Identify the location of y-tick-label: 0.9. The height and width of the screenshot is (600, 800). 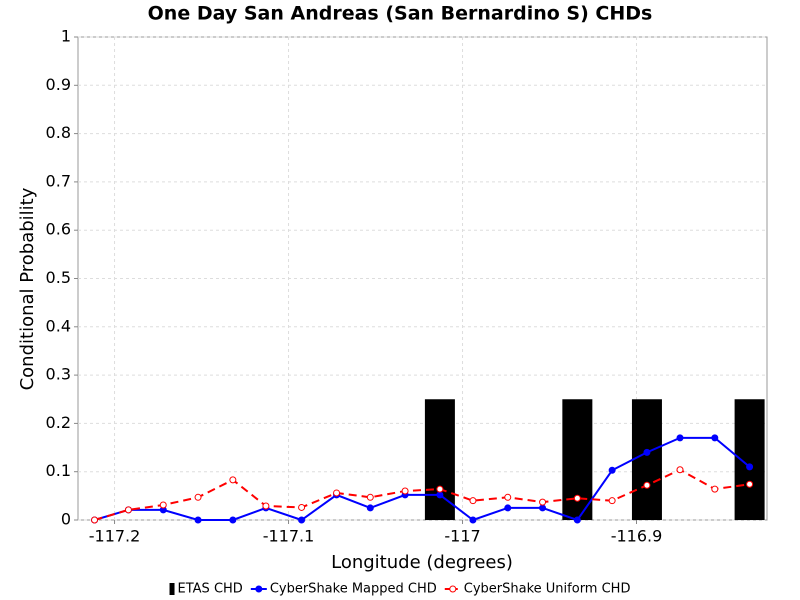
(58, 84).